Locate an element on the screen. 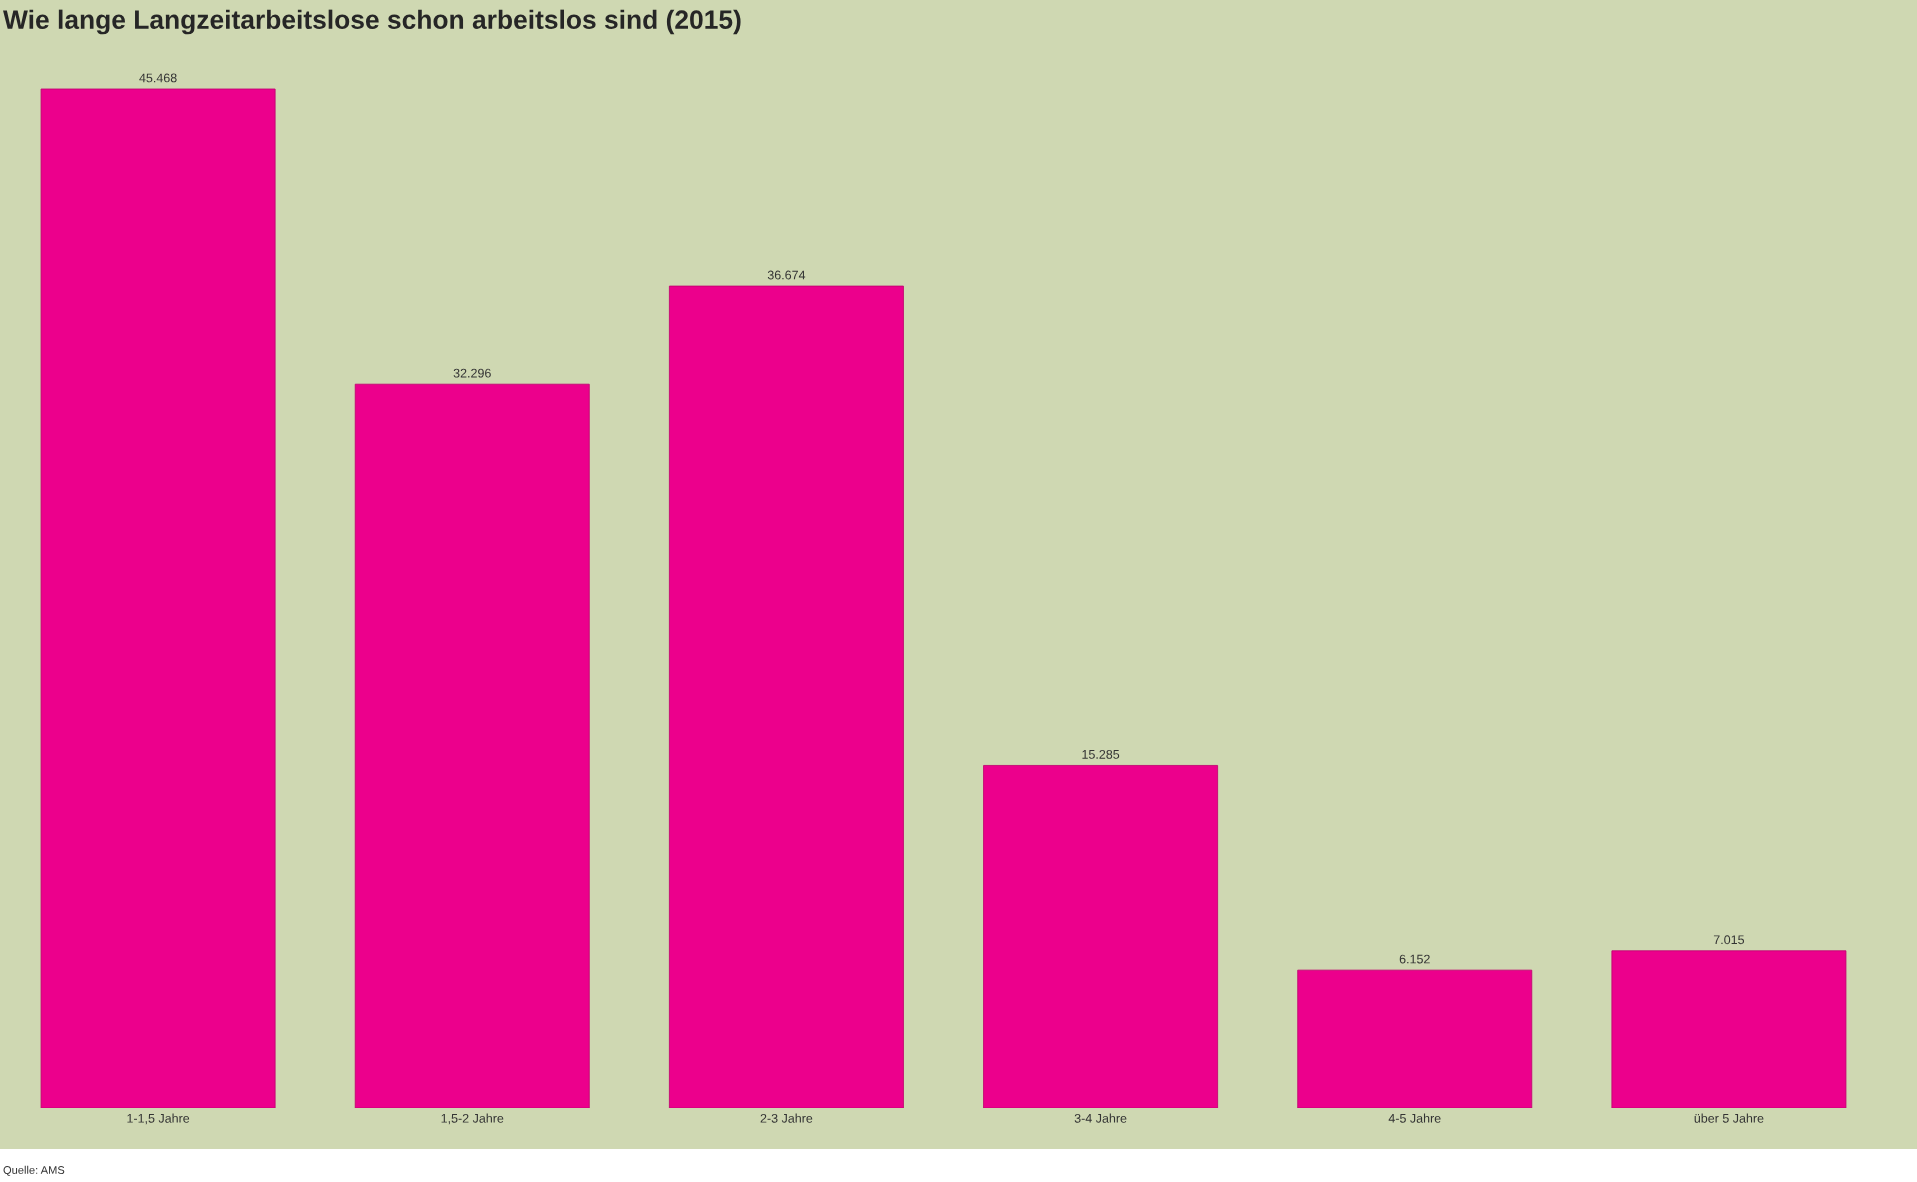 The width and height of the screenshot is (1917, 1182). data-label: 15.285 is located at coordinates (1101, 754).